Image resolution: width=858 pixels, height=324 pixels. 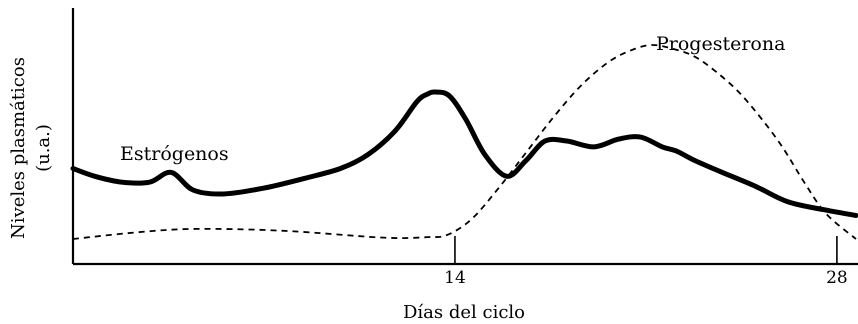 I want to click on series-label-estrogenos: Estrógenos, so click(x=174, y=154).